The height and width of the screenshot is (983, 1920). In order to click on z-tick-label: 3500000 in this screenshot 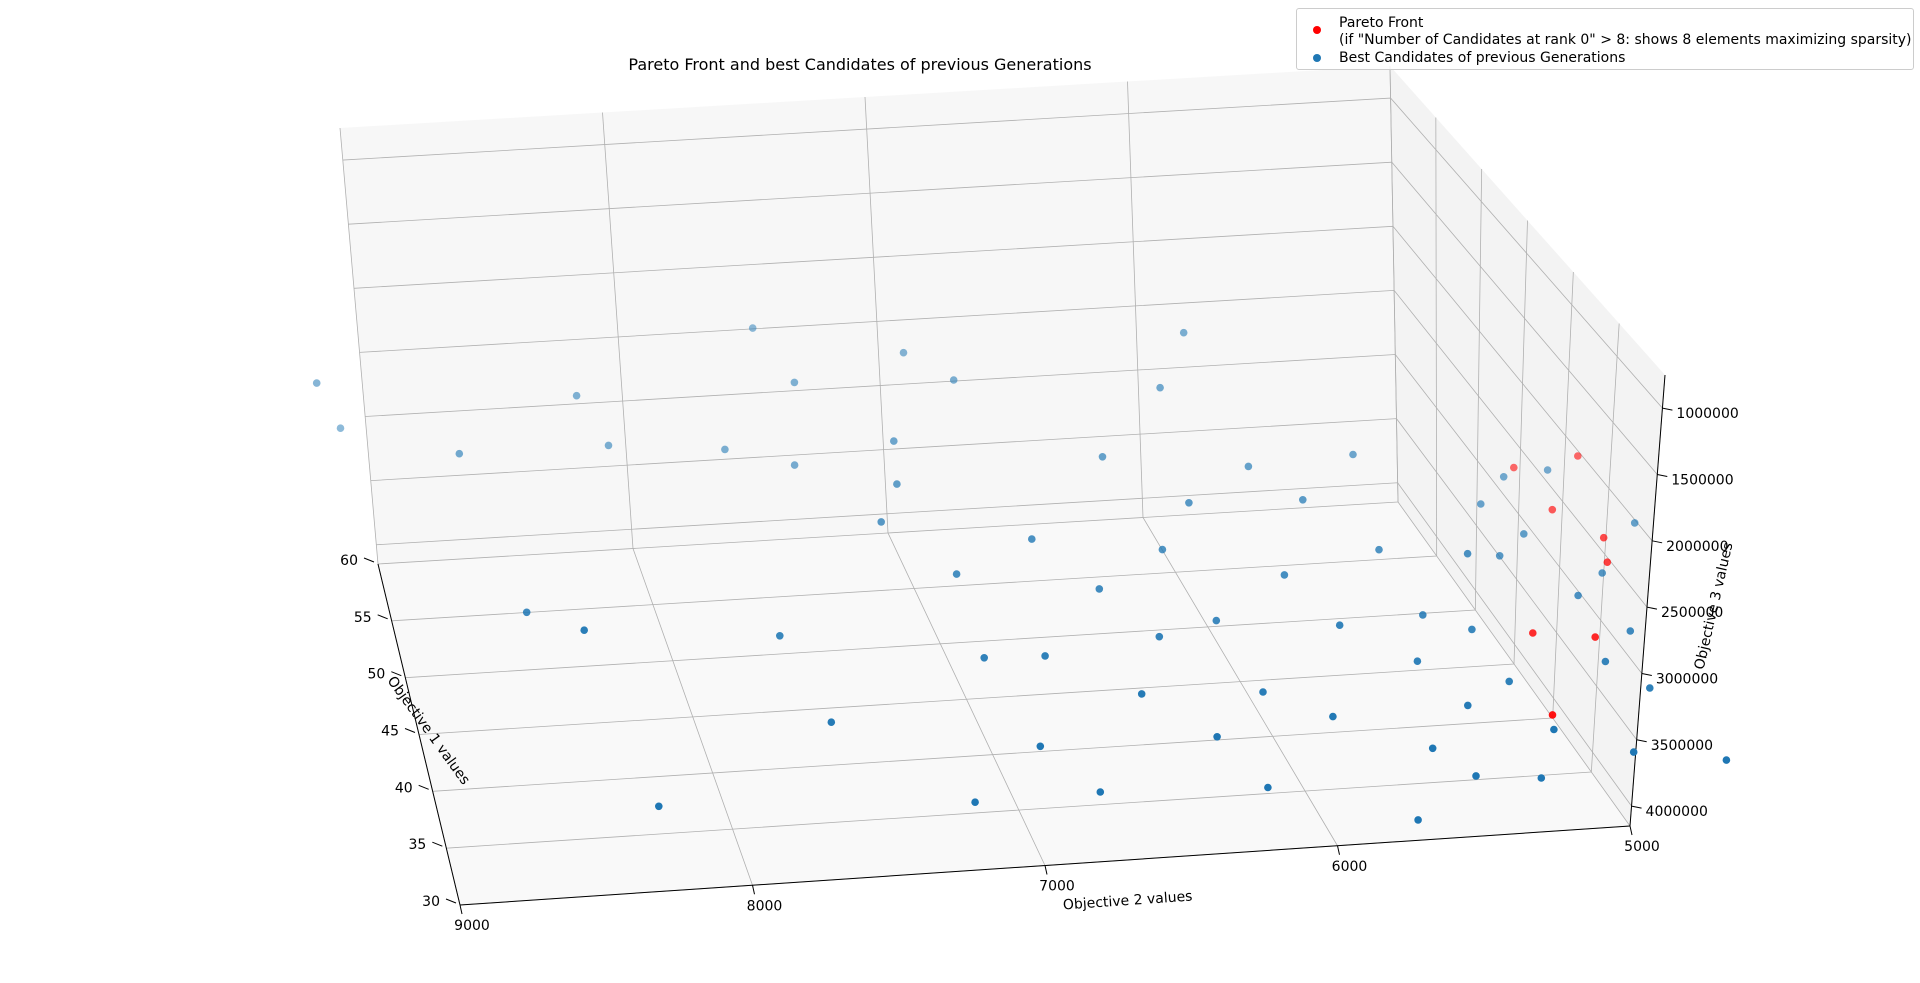, I will do `click(1682, 746)`.